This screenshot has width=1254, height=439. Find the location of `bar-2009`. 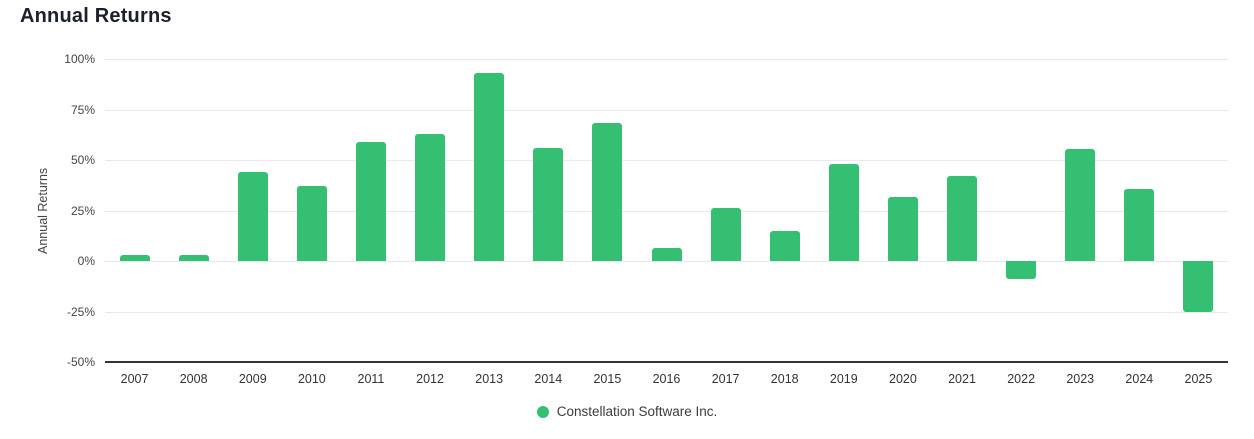

bar-2009 is located at coordinates (252, 216).